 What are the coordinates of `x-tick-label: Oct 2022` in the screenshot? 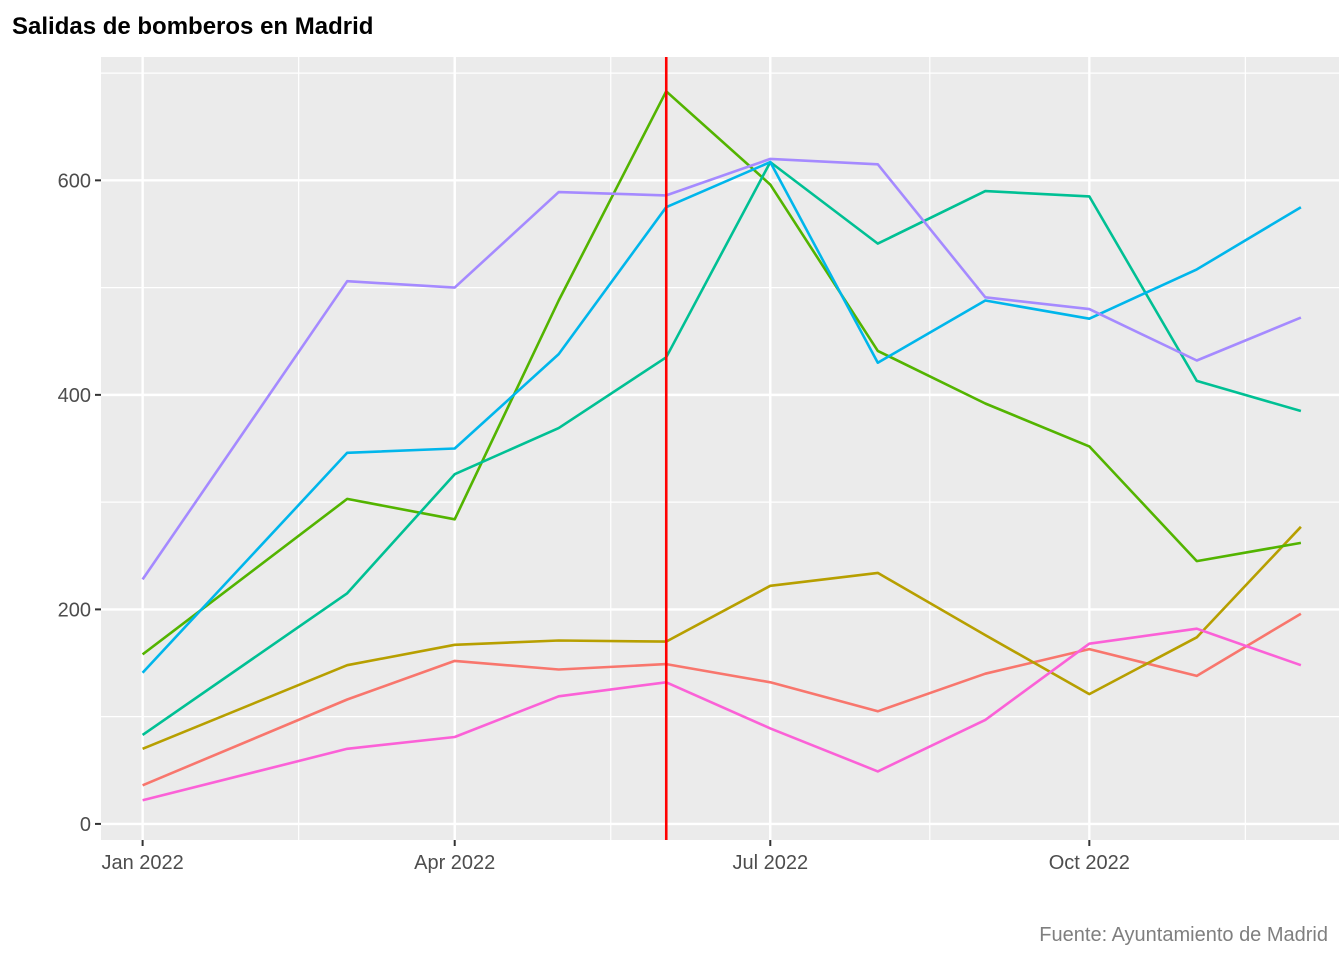 It's located at (1089, 863).